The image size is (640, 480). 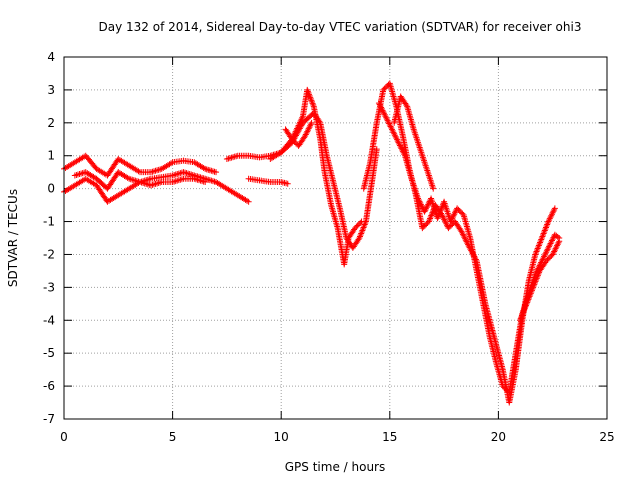 What do you see at coordinates (294, 177) in the screenshot?
I see `series-track-d` at bounding box center [294, 177].